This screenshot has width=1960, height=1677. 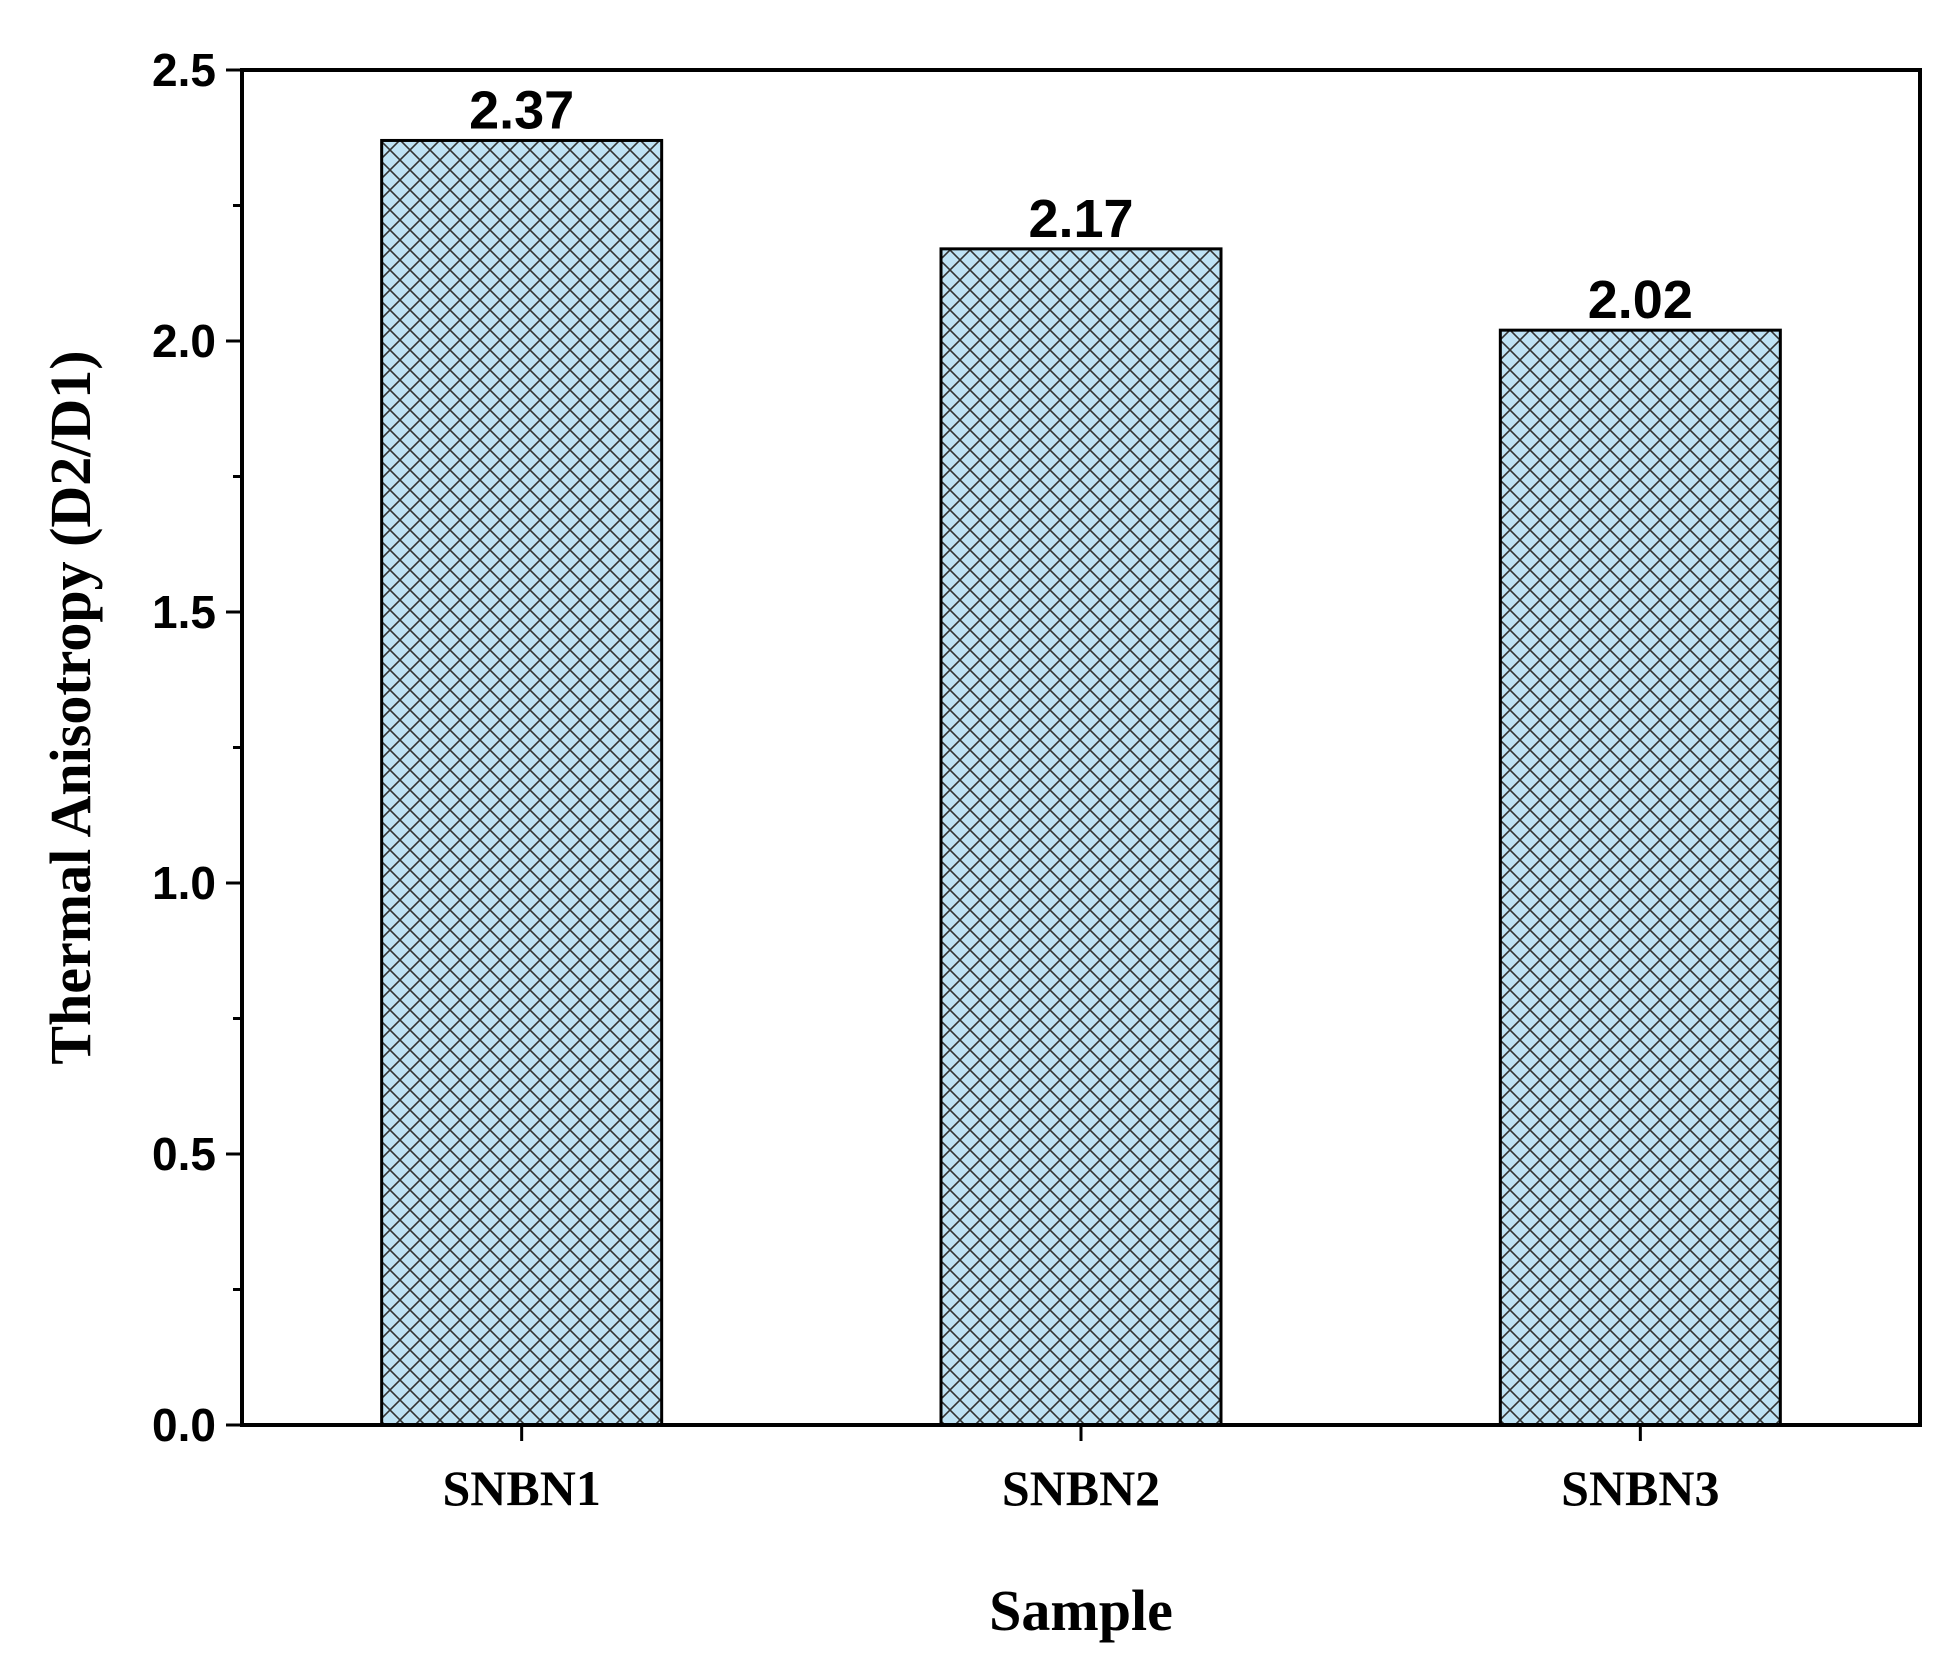 What do you see at coordinates (1081, 1488) in the screenshot?
I see `x-tick-label: SNBN2` at bounding box center [1081, 1488].